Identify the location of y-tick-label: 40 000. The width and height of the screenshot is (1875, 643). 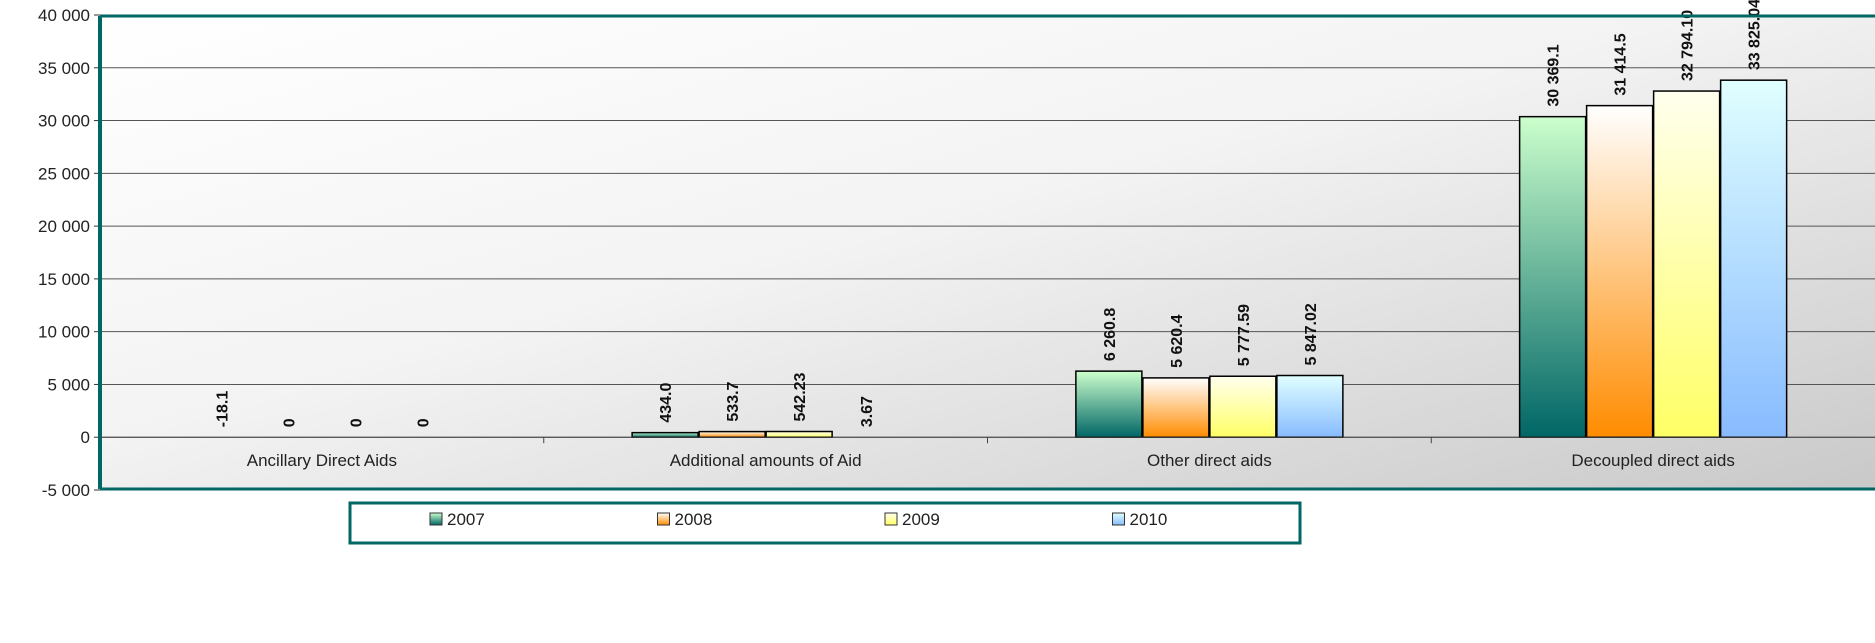
(64, 15).